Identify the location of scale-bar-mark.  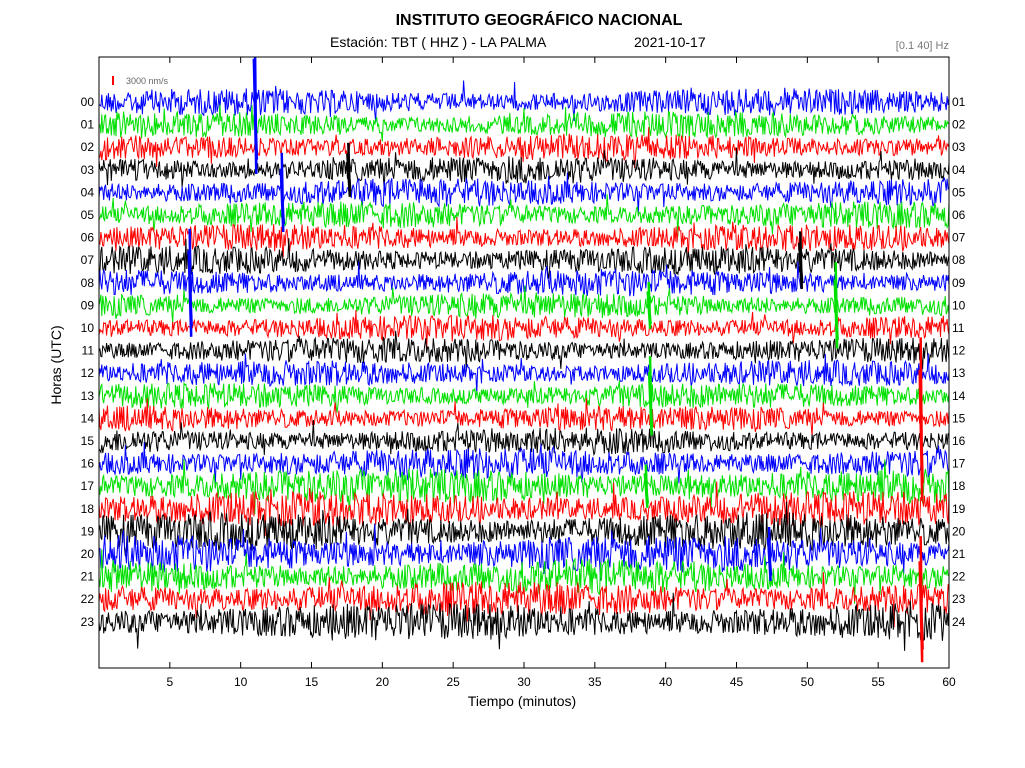
(113, 80).